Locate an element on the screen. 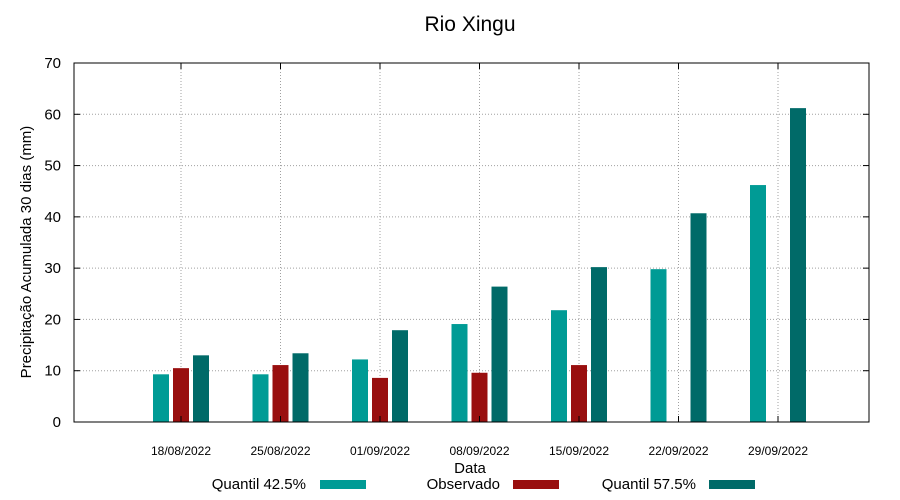 The width and height of the screenshot is (900, 500). y-tick-label: 20 is located at coordinates (52, 319).